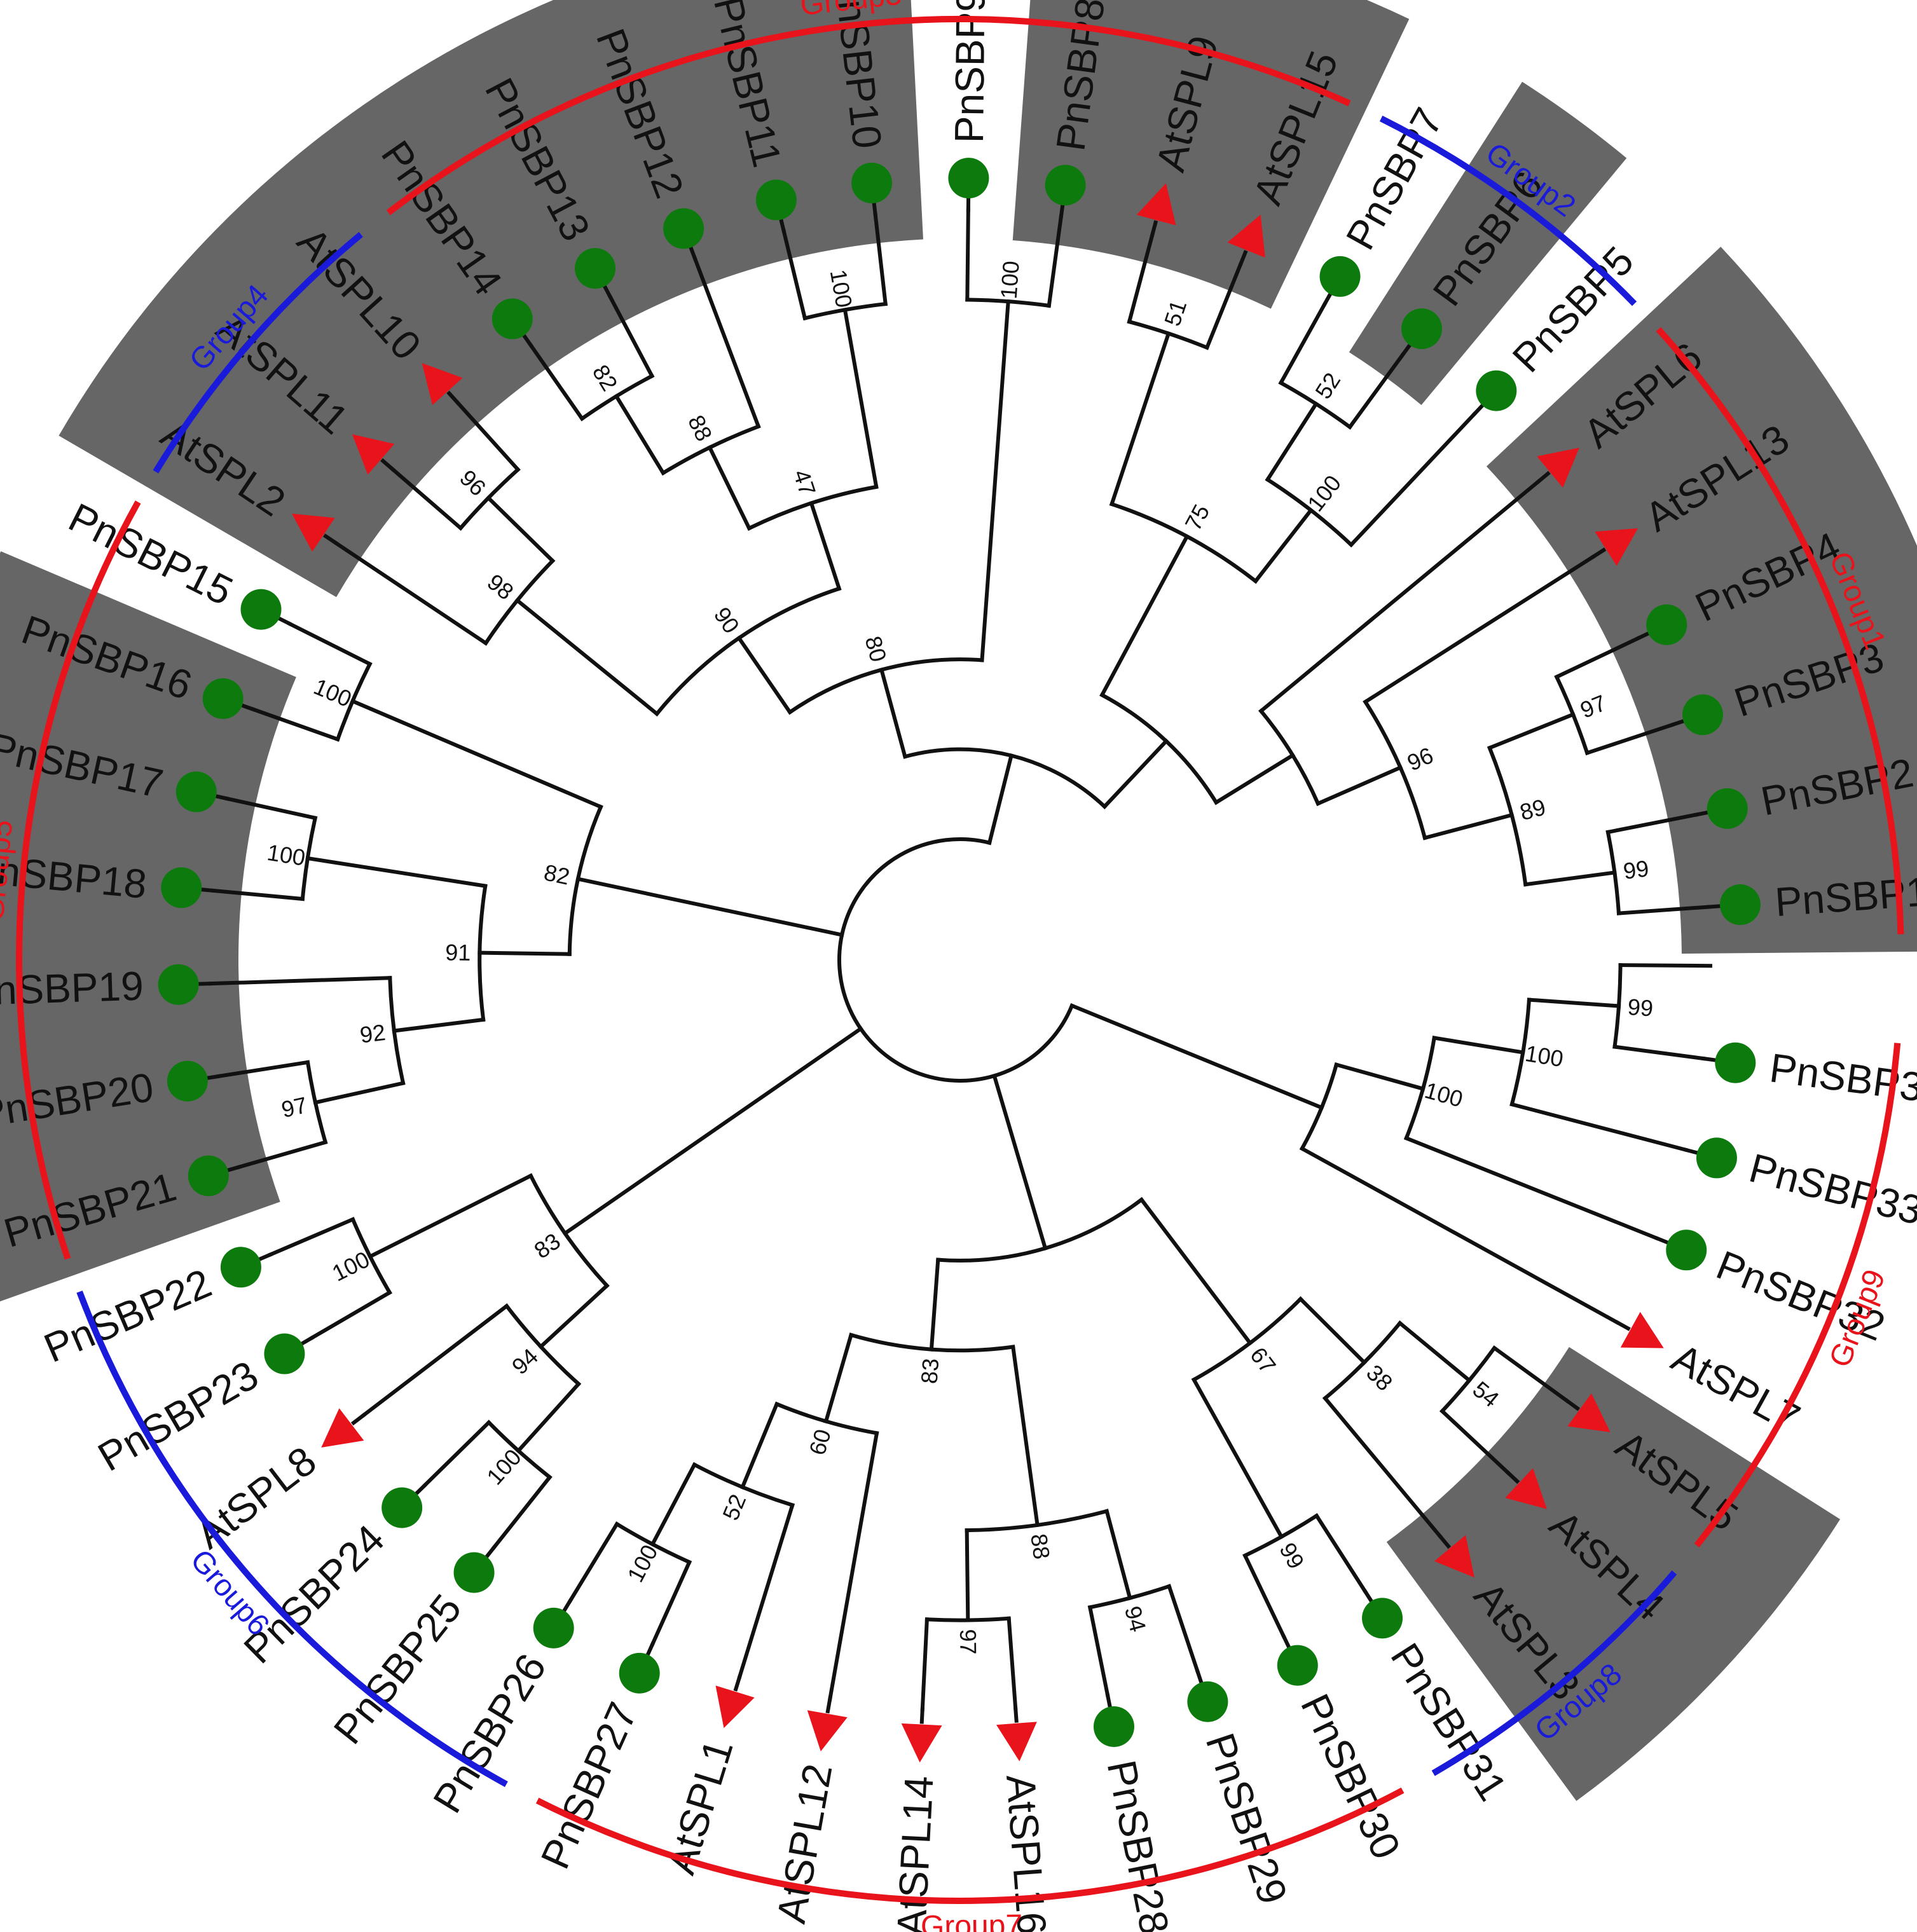 The height and width of the screenshot is (1932, 1917). What do you see at coordinates (1263, 1360) in the screenshot?
I see `bootstrap-value: 67` at bounding box center [1263, 1360].